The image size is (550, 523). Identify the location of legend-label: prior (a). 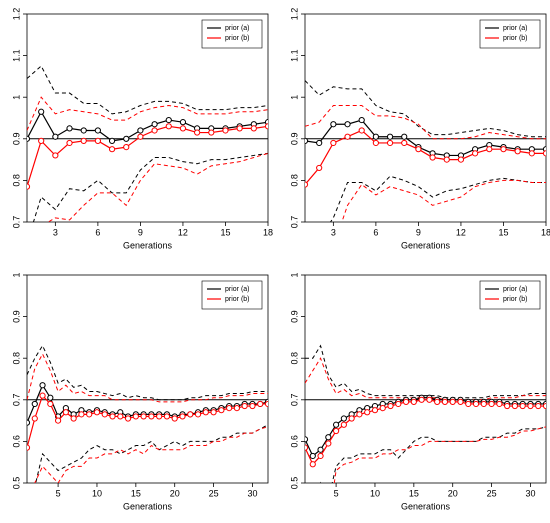
(237, 289).